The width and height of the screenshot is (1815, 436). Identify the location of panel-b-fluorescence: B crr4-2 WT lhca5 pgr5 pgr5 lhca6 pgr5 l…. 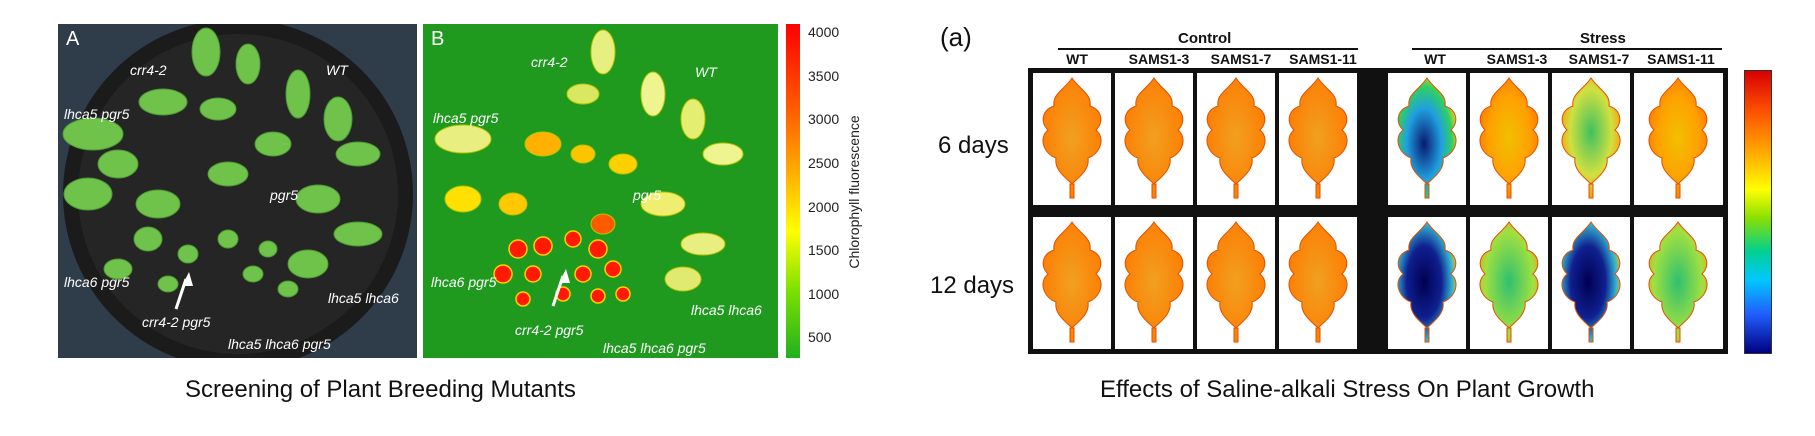
(600, 191).